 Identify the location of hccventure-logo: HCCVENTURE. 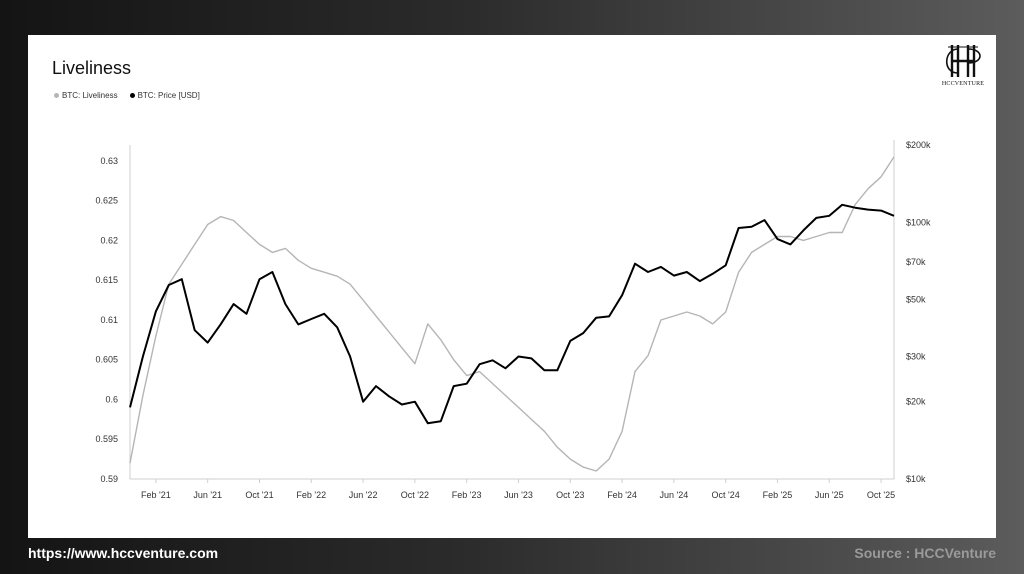
(963, 65).